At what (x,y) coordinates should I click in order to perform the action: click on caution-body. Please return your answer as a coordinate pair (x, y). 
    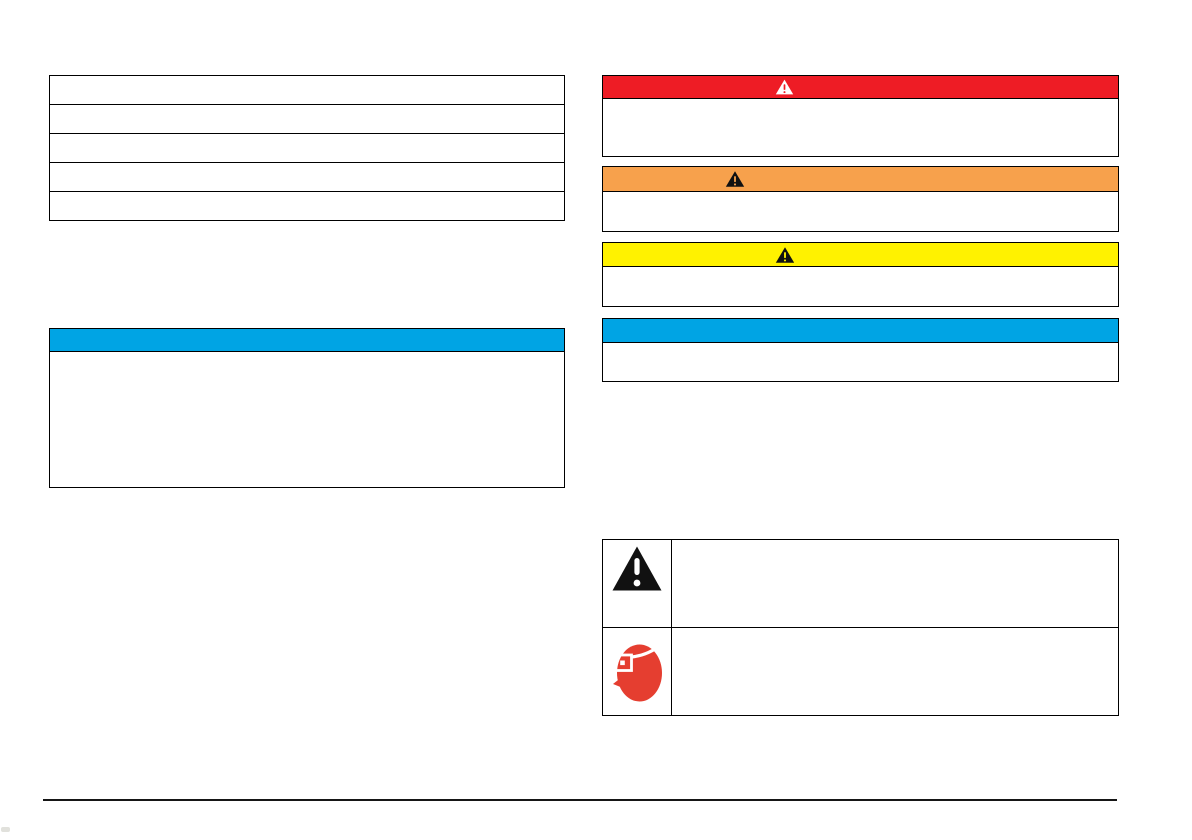
    Looking at the image, I should click on (860, 286).